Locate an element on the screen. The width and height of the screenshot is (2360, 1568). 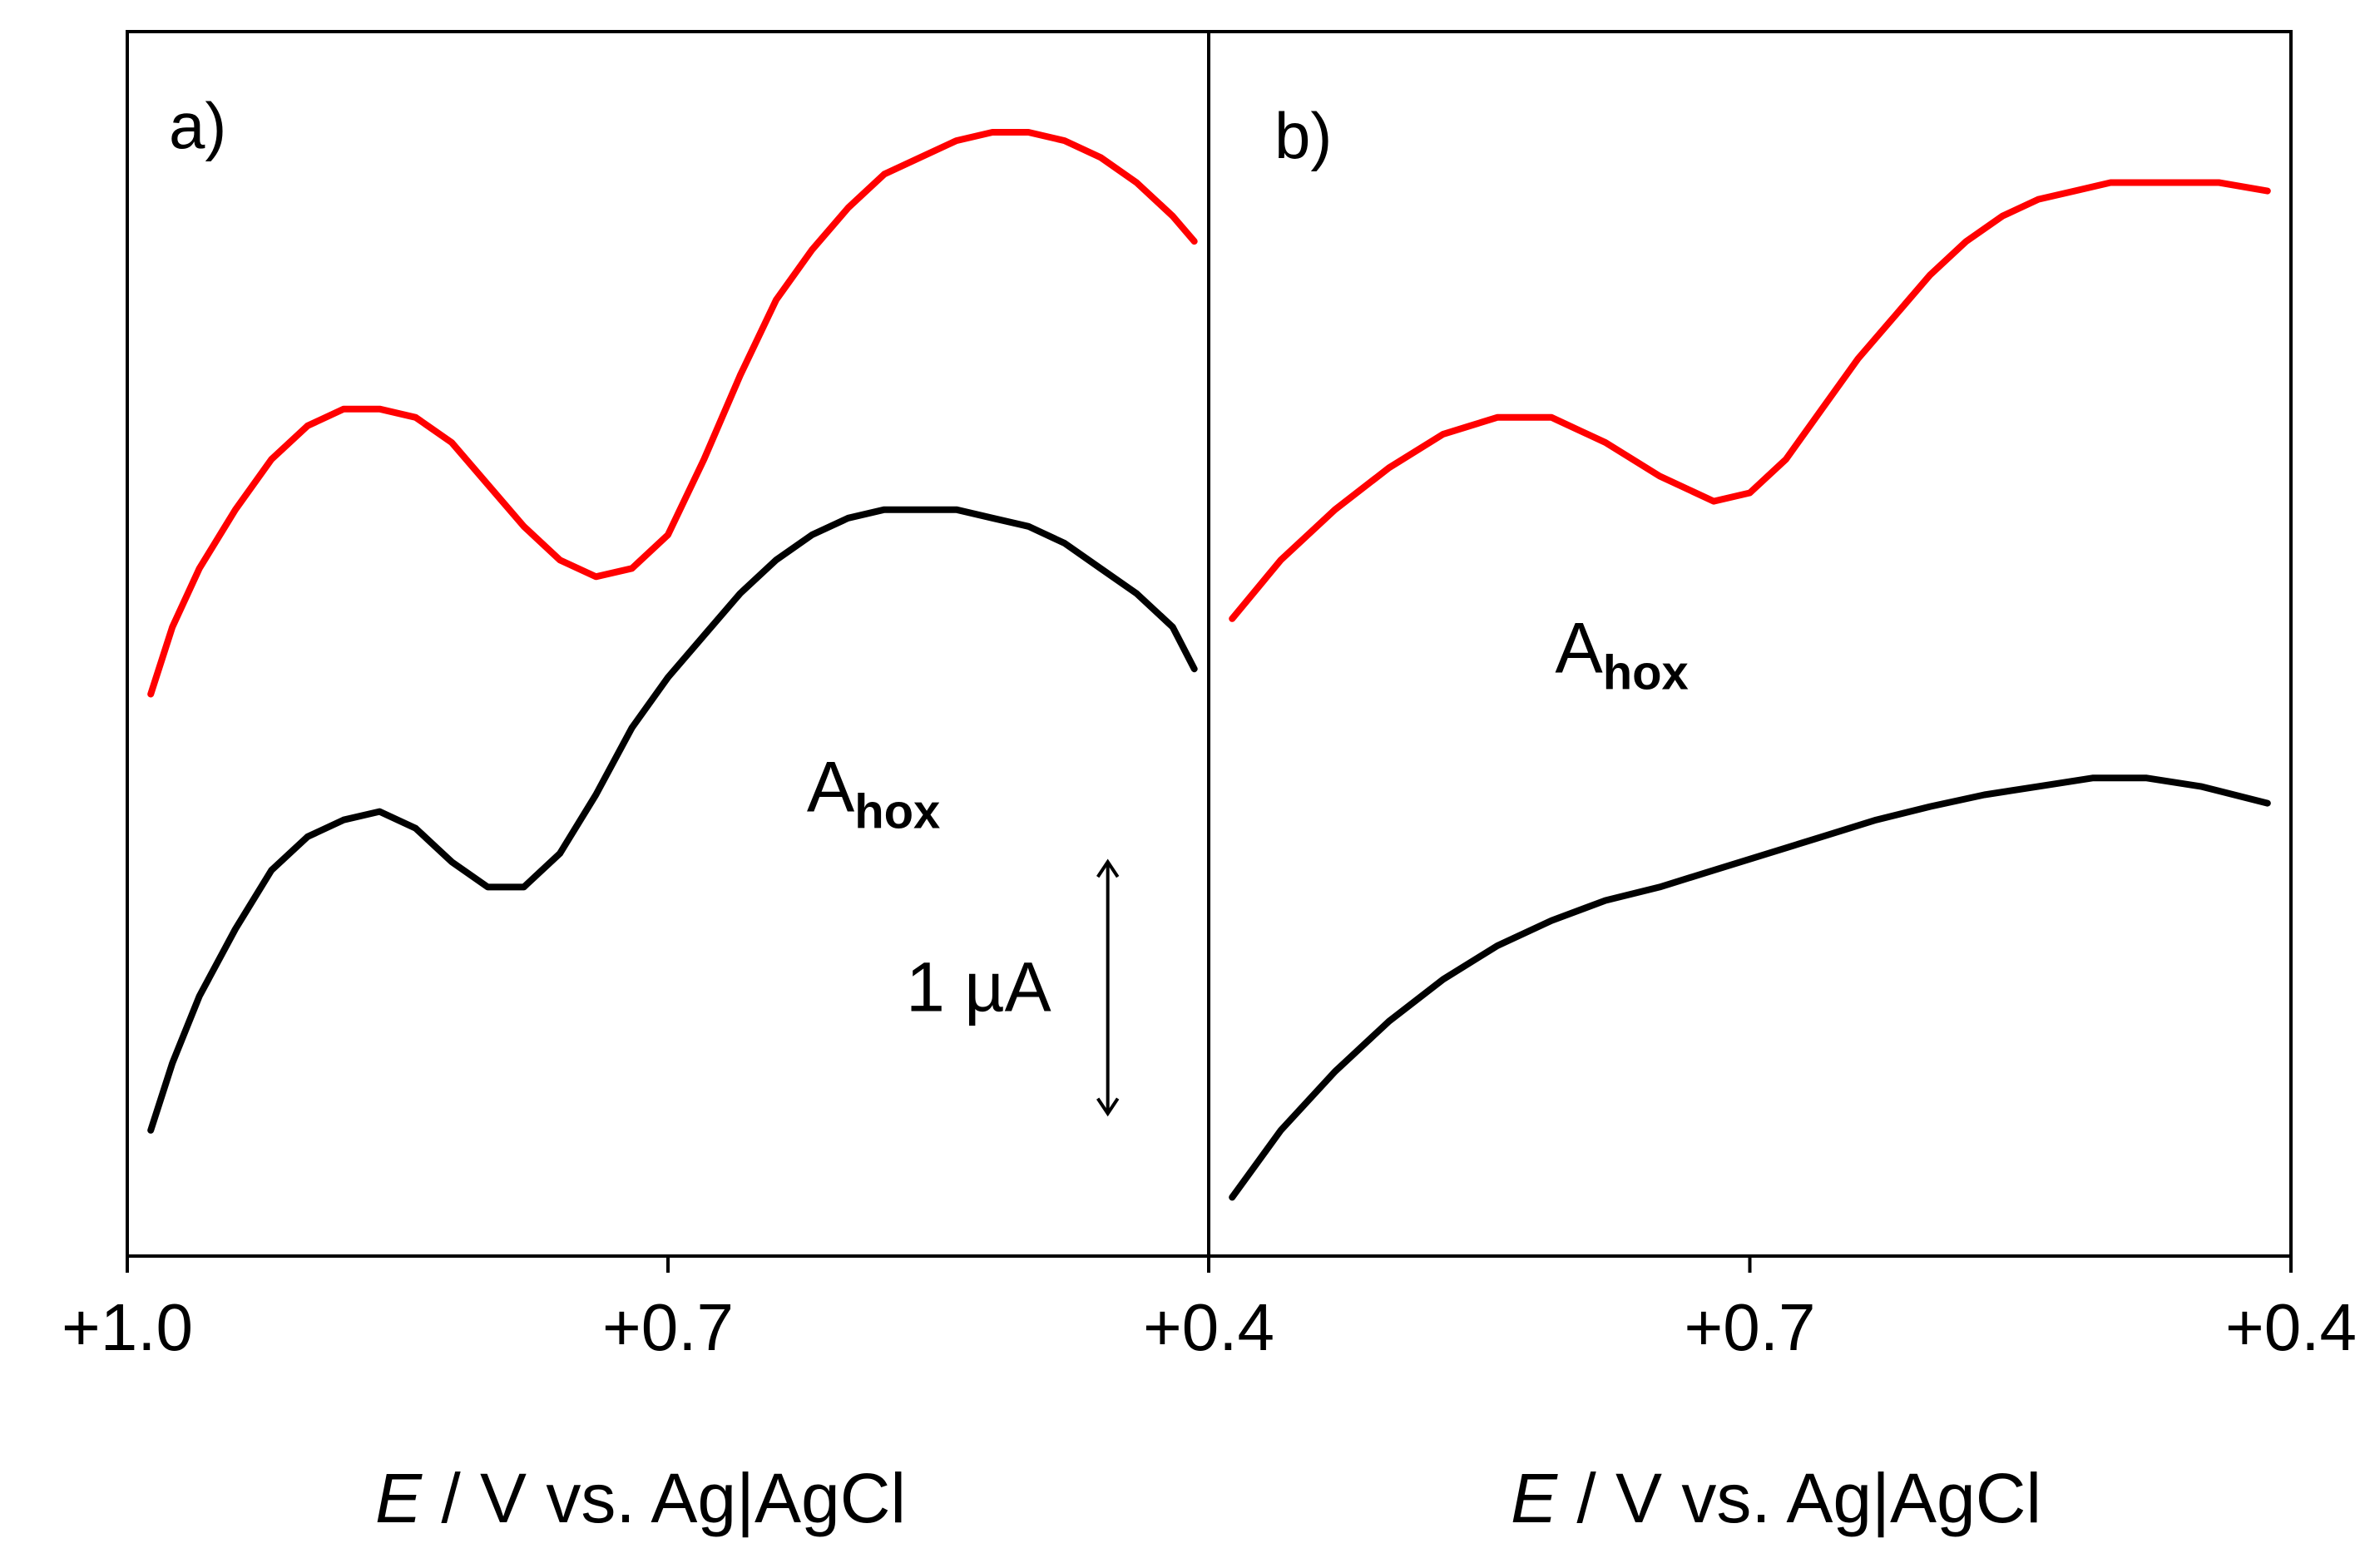
panel-b-x-axis-title-italic: E is located at coordinates (1534, 1498).